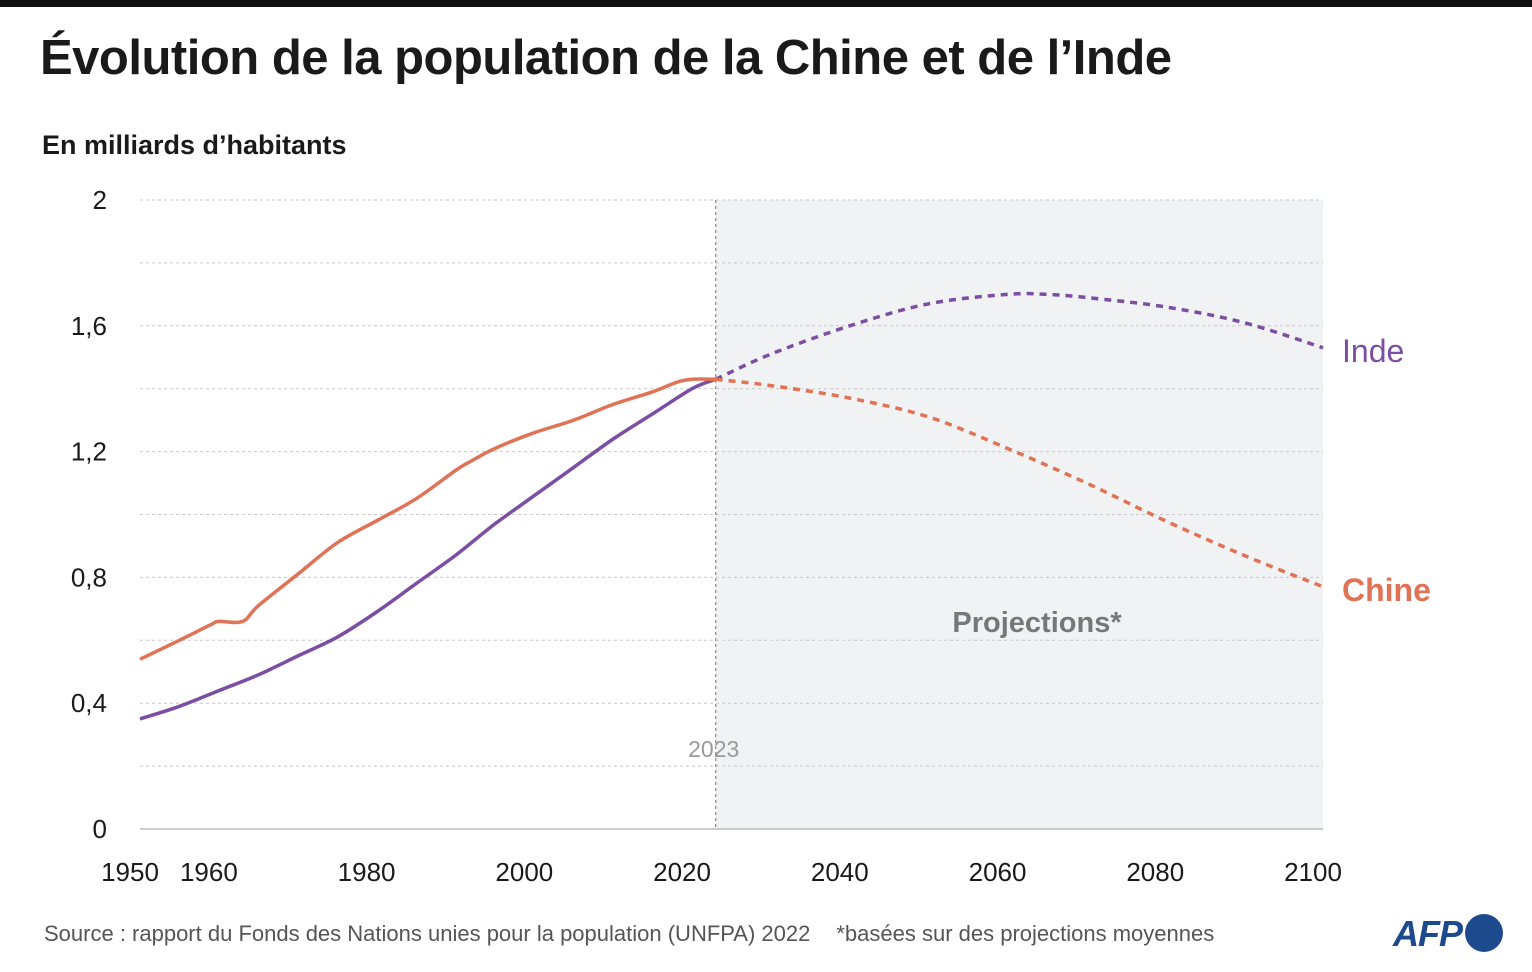 The width and height of the screenshot is (1532, 972). Describe the element at coordinates (524, 872) in the screenshot. I see `x-tick-label: 2000` at that location.